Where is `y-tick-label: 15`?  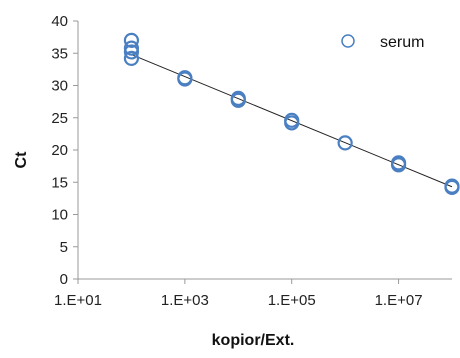
y-tick-label: 15 is located at coordinates (59, 182).